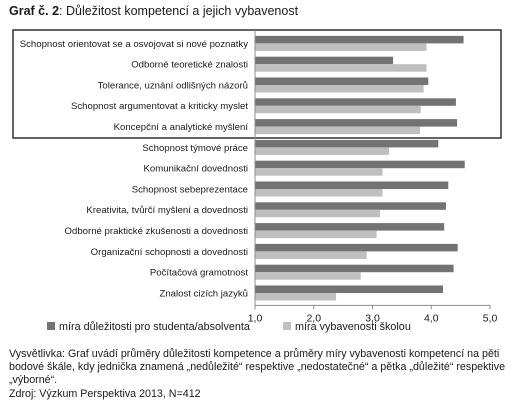  Describe the element at coordinates (154, 327) in the screenshot. I see `legend-label-0: míra důležitosti pro studenta/absolventa` at that location.